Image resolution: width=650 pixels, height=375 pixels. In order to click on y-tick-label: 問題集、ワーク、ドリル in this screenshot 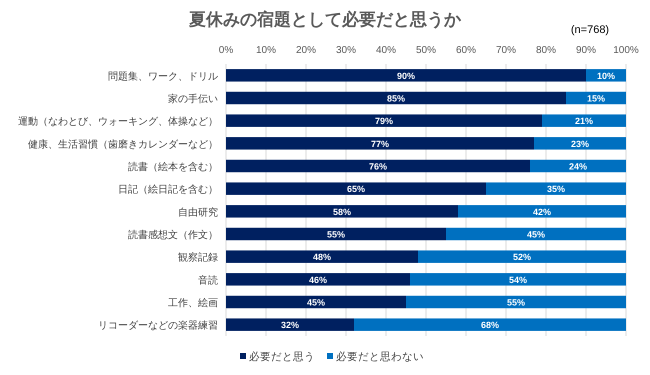, I will do `click(163, 76)`.